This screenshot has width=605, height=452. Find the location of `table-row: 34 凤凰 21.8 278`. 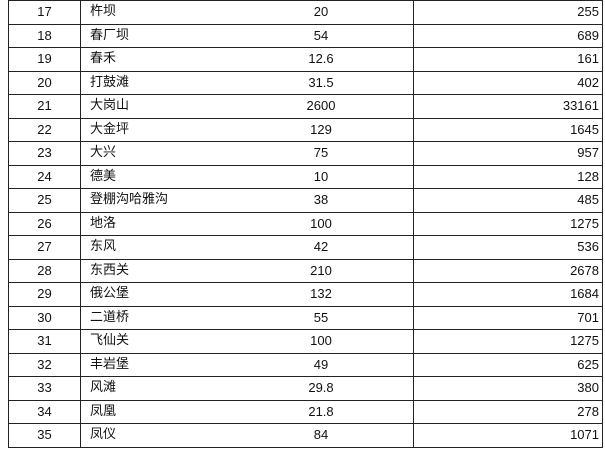

table-row: 34 凤凰 21.8 278 is located at coordinates (305, 411).